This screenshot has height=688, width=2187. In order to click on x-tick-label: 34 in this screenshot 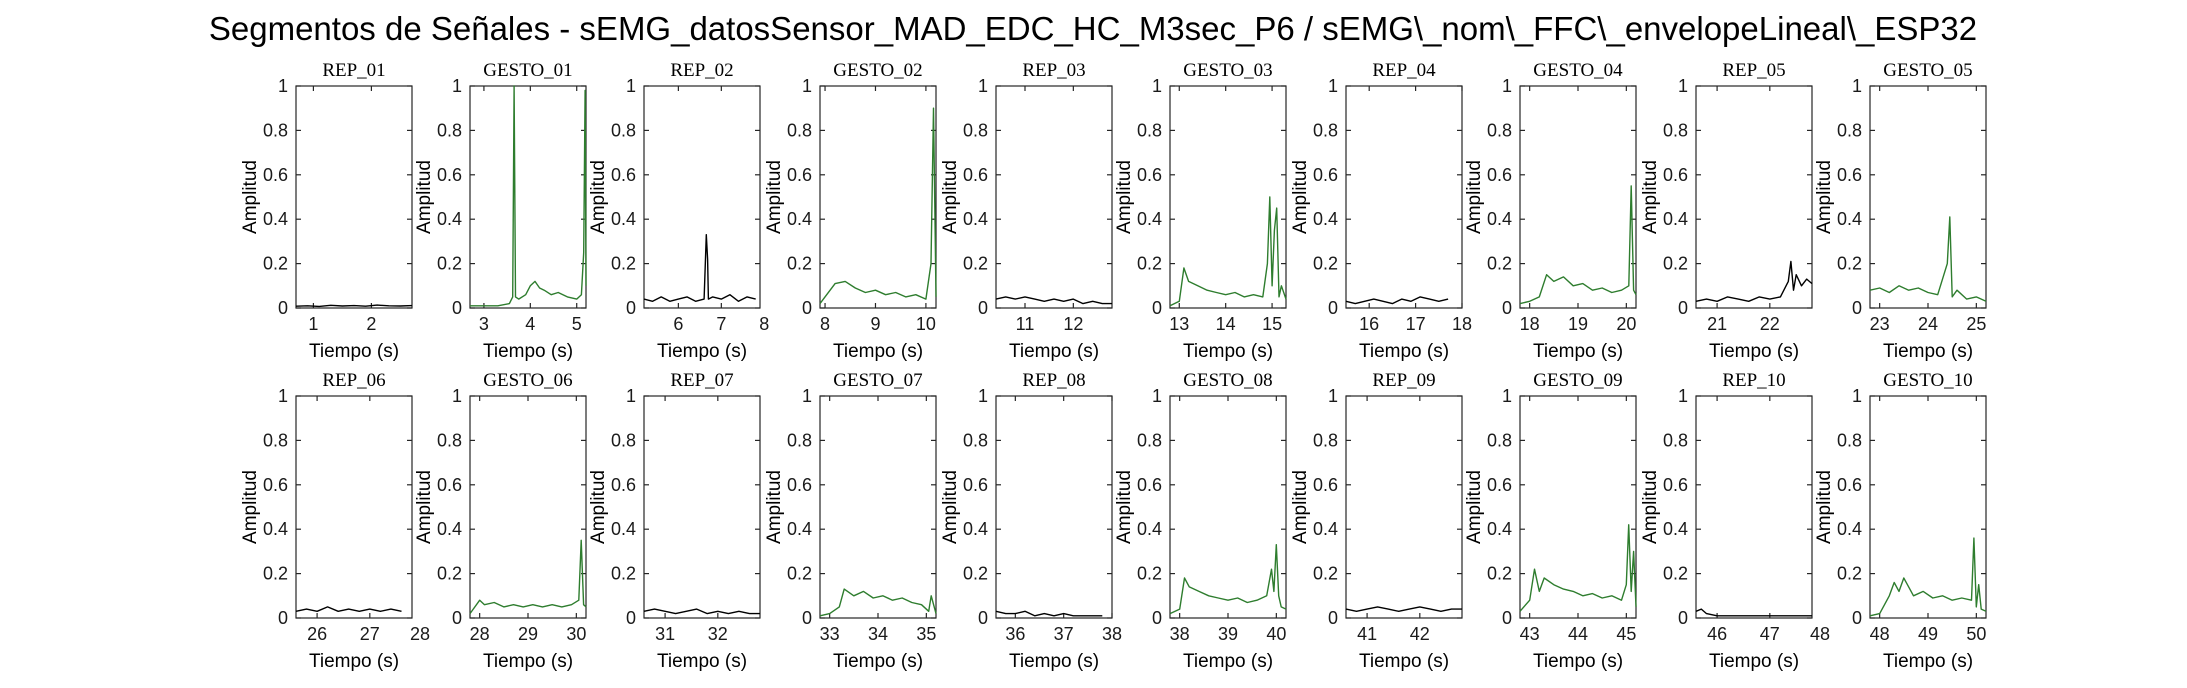, I will do `click(878, 634)`.